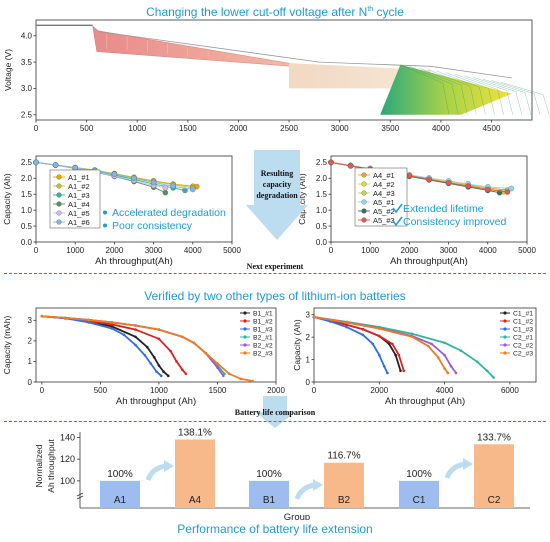 The image size is (550, 542). I want to click on y-tick-label: 2.5, so click(322, 162).